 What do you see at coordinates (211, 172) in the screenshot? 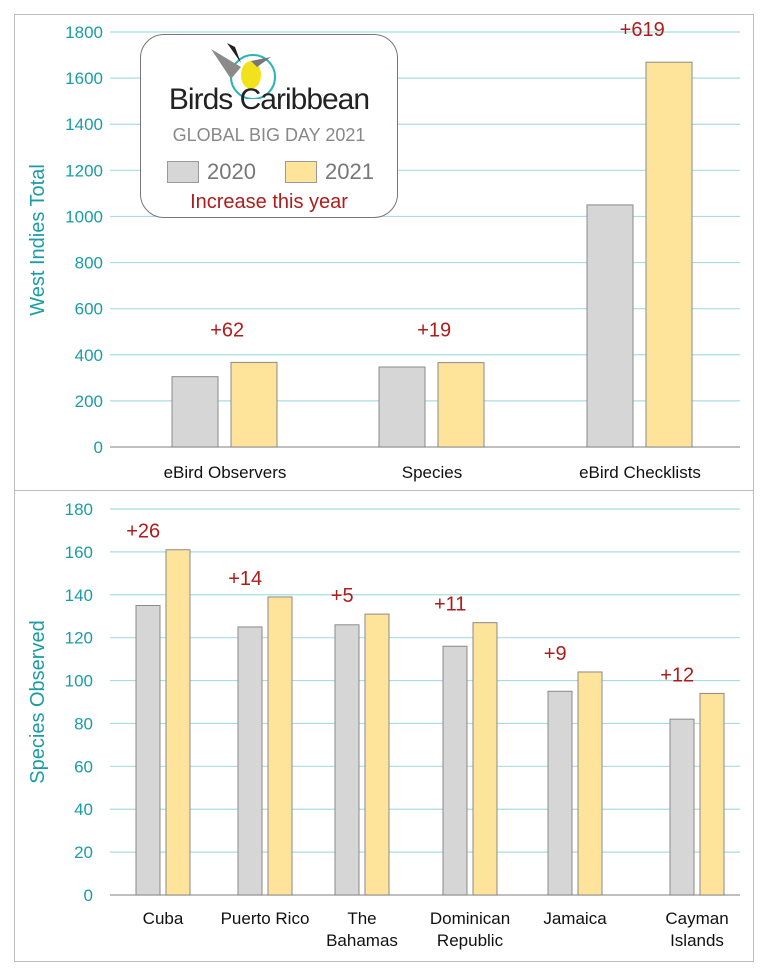
I see `legend-item-2020: 2020` at bounding box center [211, 172].